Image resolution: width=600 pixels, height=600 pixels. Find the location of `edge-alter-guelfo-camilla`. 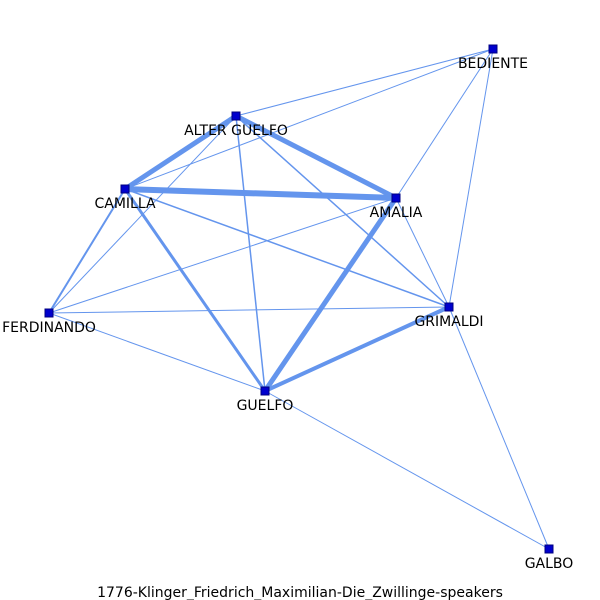

edge-alter-guelfo-camilla is located at coordinates (180, 152).